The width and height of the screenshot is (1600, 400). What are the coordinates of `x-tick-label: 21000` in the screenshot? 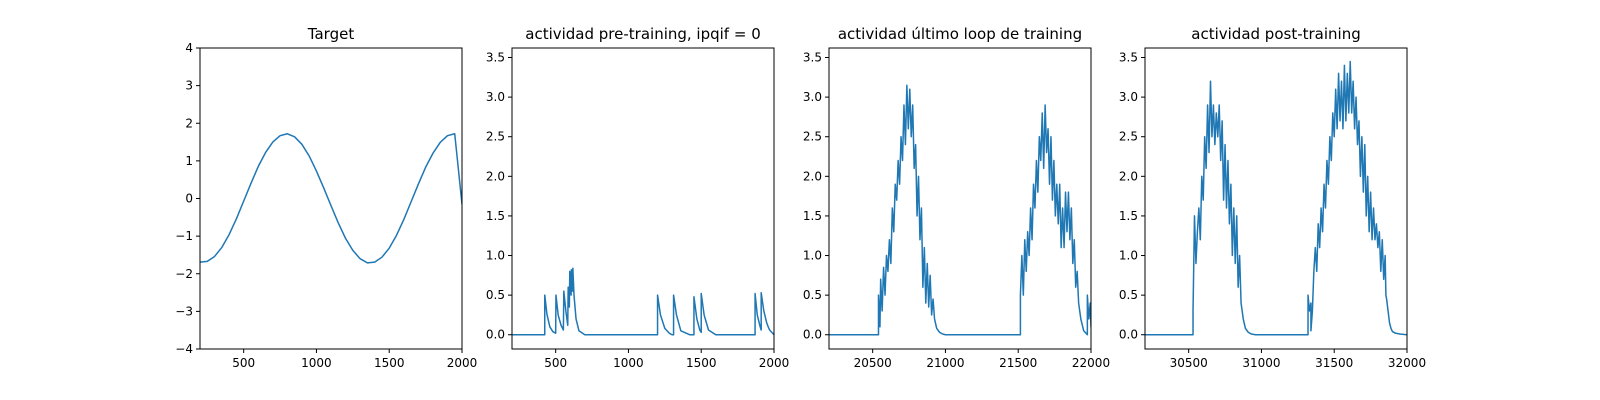 It's located at (945, 363).